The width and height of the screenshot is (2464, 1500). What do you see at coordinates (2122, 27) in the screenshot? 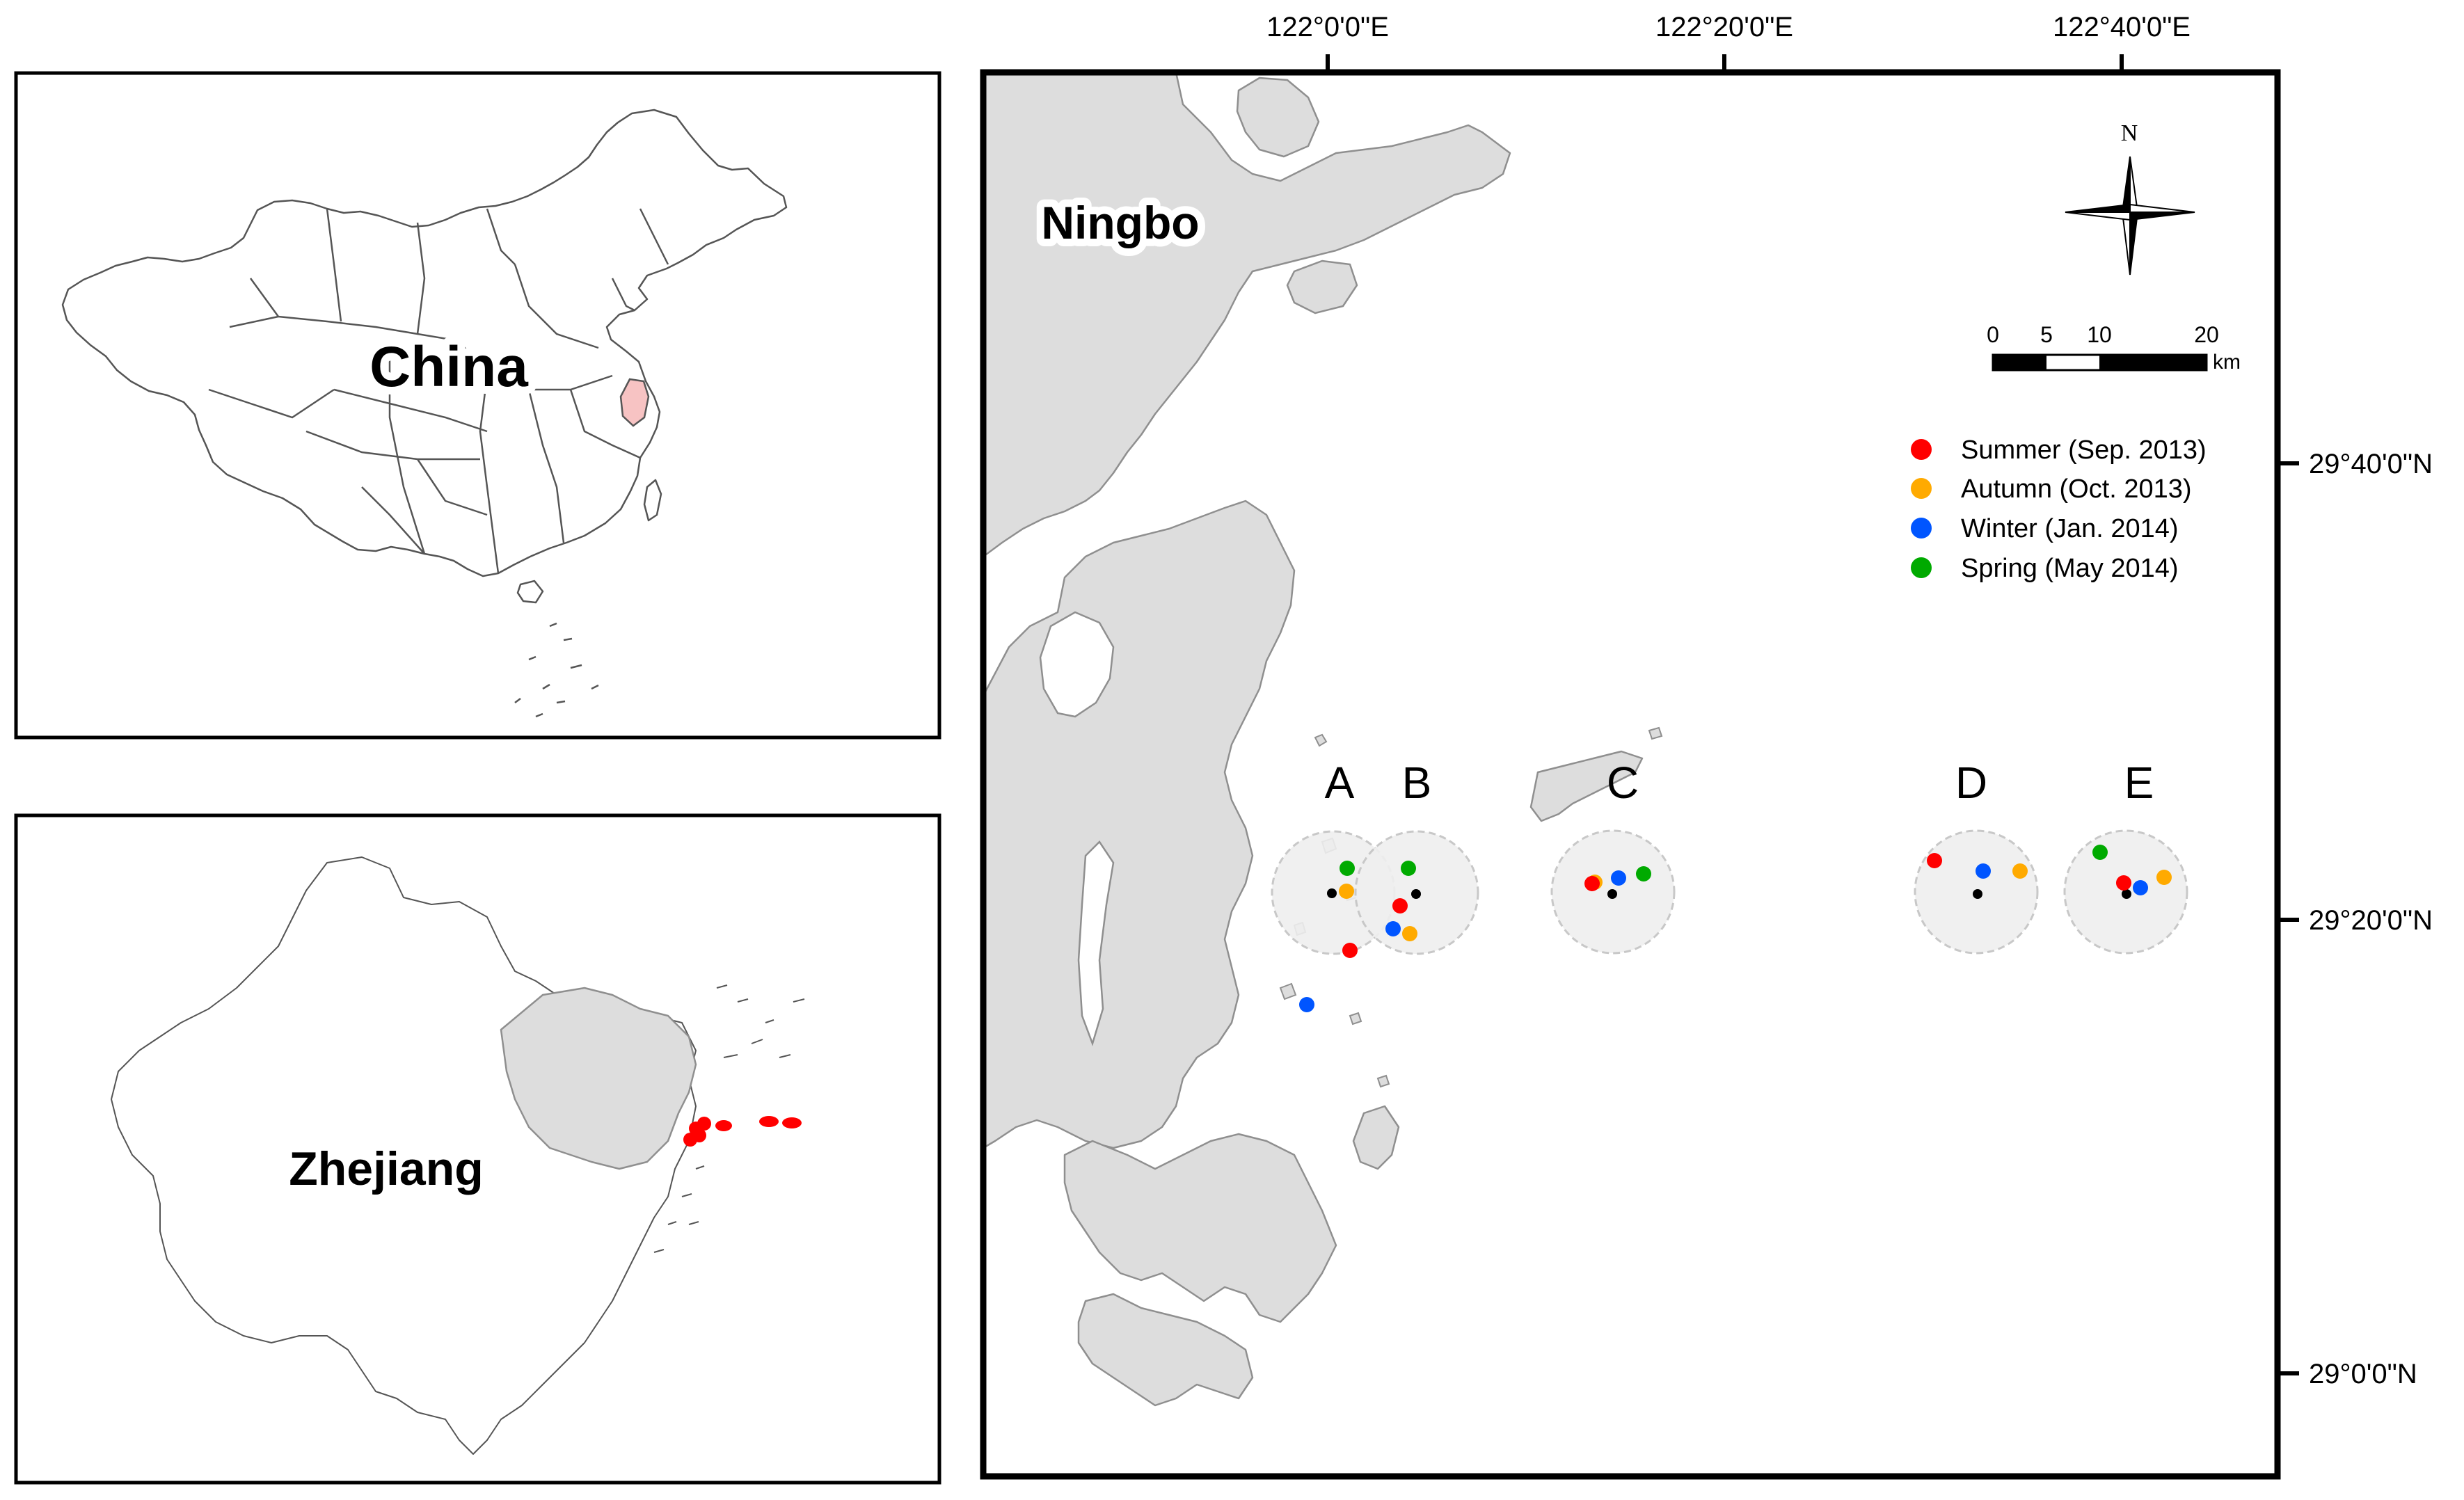
I see `lon-tick-label: 122°40'0"E` at bounding box center [2122, 27].